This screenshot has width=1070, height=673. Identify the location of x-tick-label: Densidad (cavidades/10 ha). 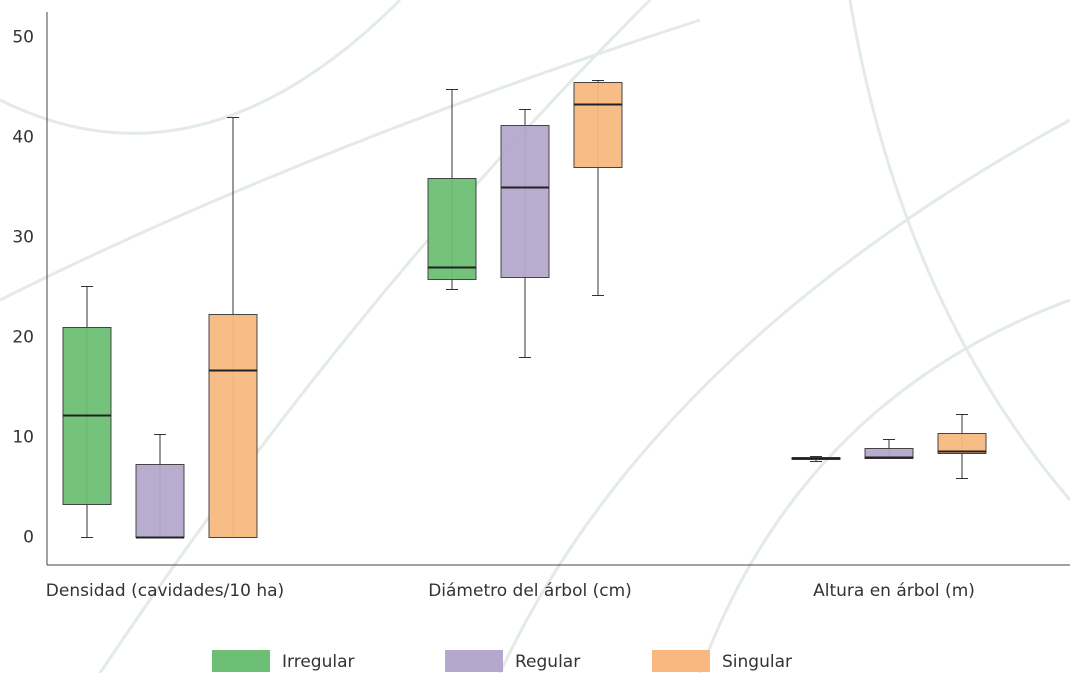
(165, 591).